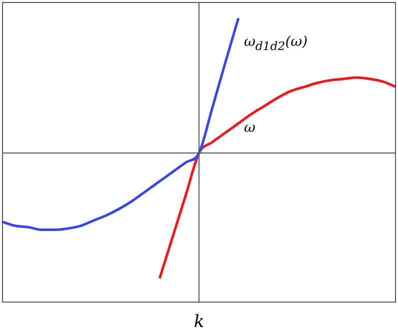  I want to click on annotation: ω, so click(250, 128).